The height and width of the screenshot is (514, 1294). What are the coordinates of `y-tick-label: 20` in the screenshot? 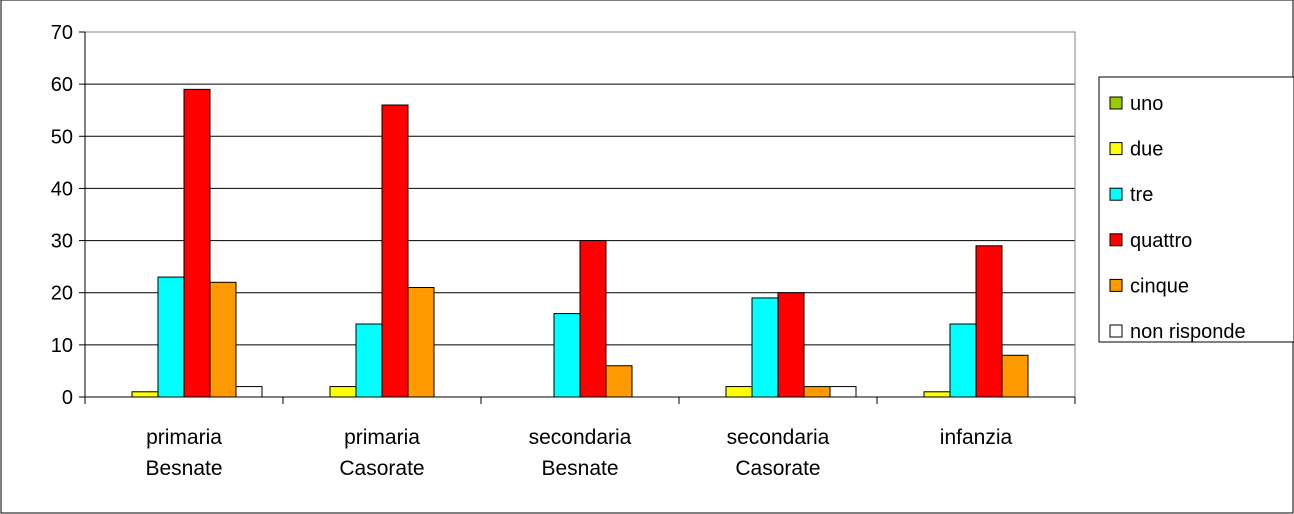 It's located at (62, 294).